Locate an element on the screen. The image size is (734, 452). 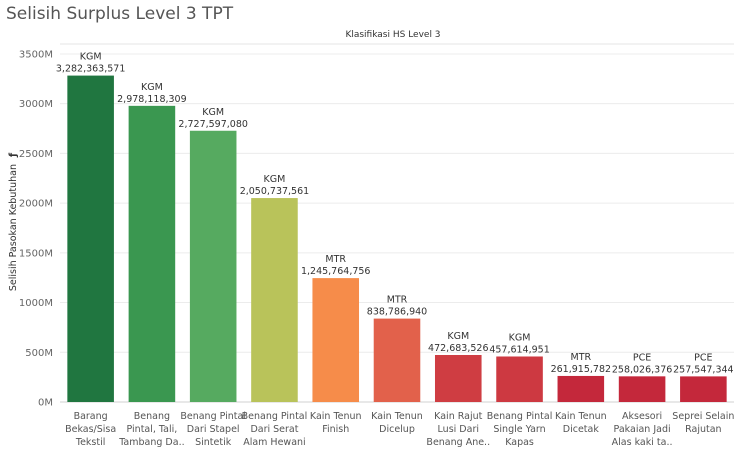
category-label: Seprei Selain Rajutan is located at coordinates (703, 423).